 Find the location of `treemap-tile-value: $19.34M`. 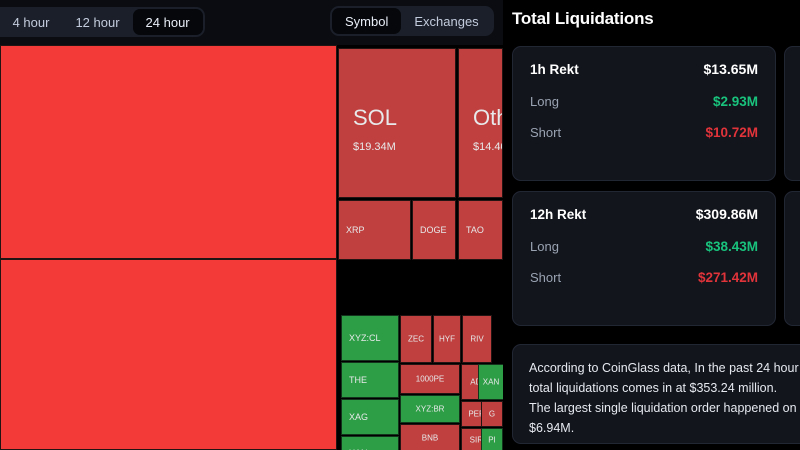

treemap-tile-value: $19.34M is located at coordinates (374, 147).